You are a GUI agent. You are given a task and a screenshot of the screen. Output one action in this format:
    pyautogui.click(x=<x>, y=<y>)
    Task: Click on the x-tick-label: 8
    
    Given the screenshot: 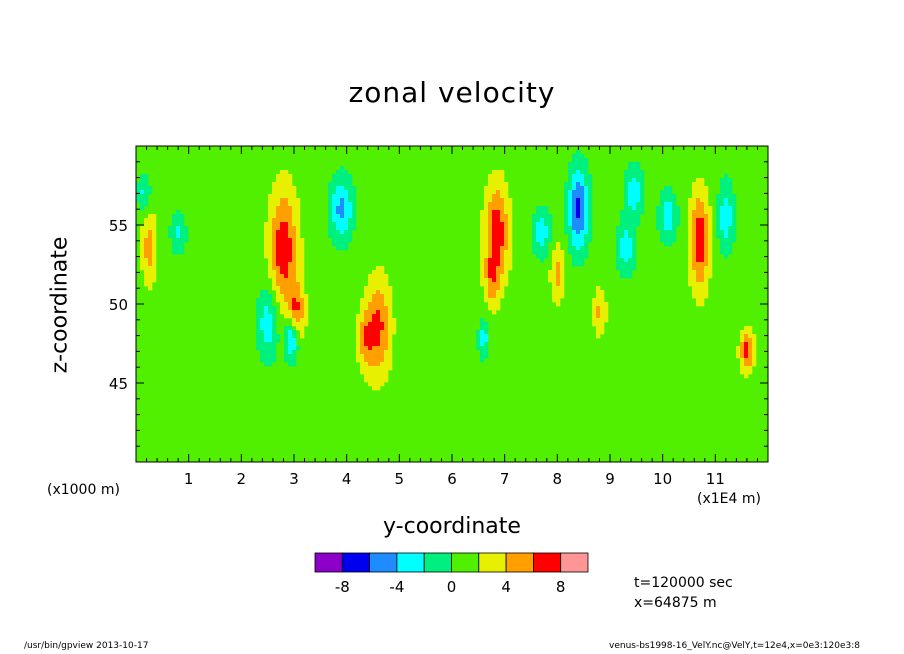 What is the action you would take?
    pyautogui.click(x=558, y=479)
    